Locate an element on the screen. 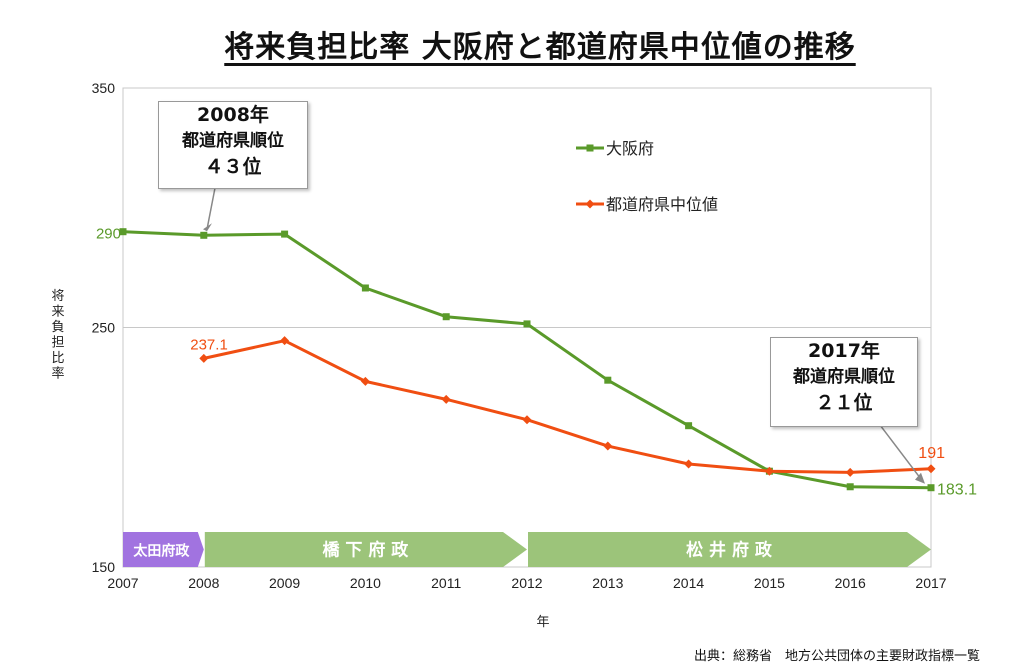 Image resolution: width=1024 pixels, height=672 pixels. callout-2017-line2: 都道府県順位 is located at coordinates (844, 377).